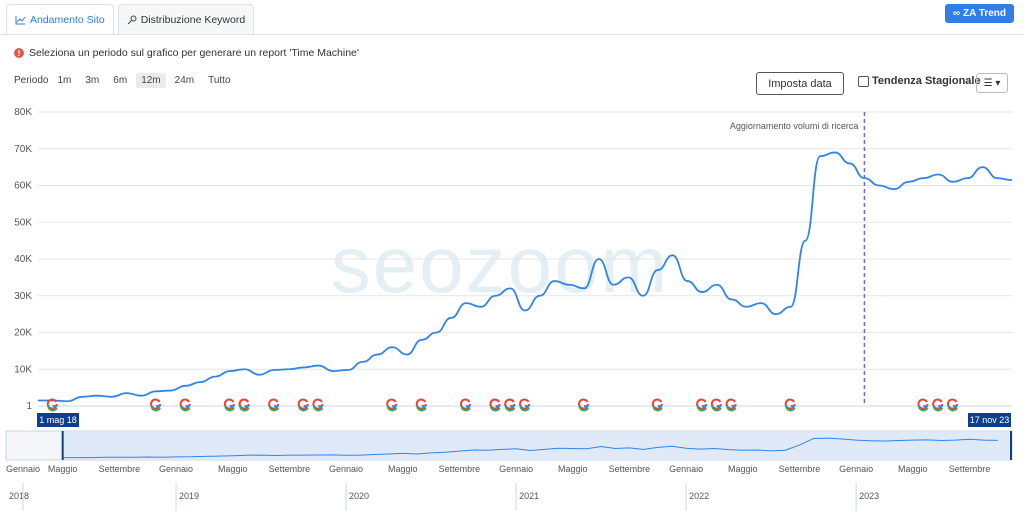 This screenshot has width=1024, height=511. What do you see at coordinates (359, 496) in the screenshot?
I see `x-year-label: 2020` at bounding box center [359, 496].